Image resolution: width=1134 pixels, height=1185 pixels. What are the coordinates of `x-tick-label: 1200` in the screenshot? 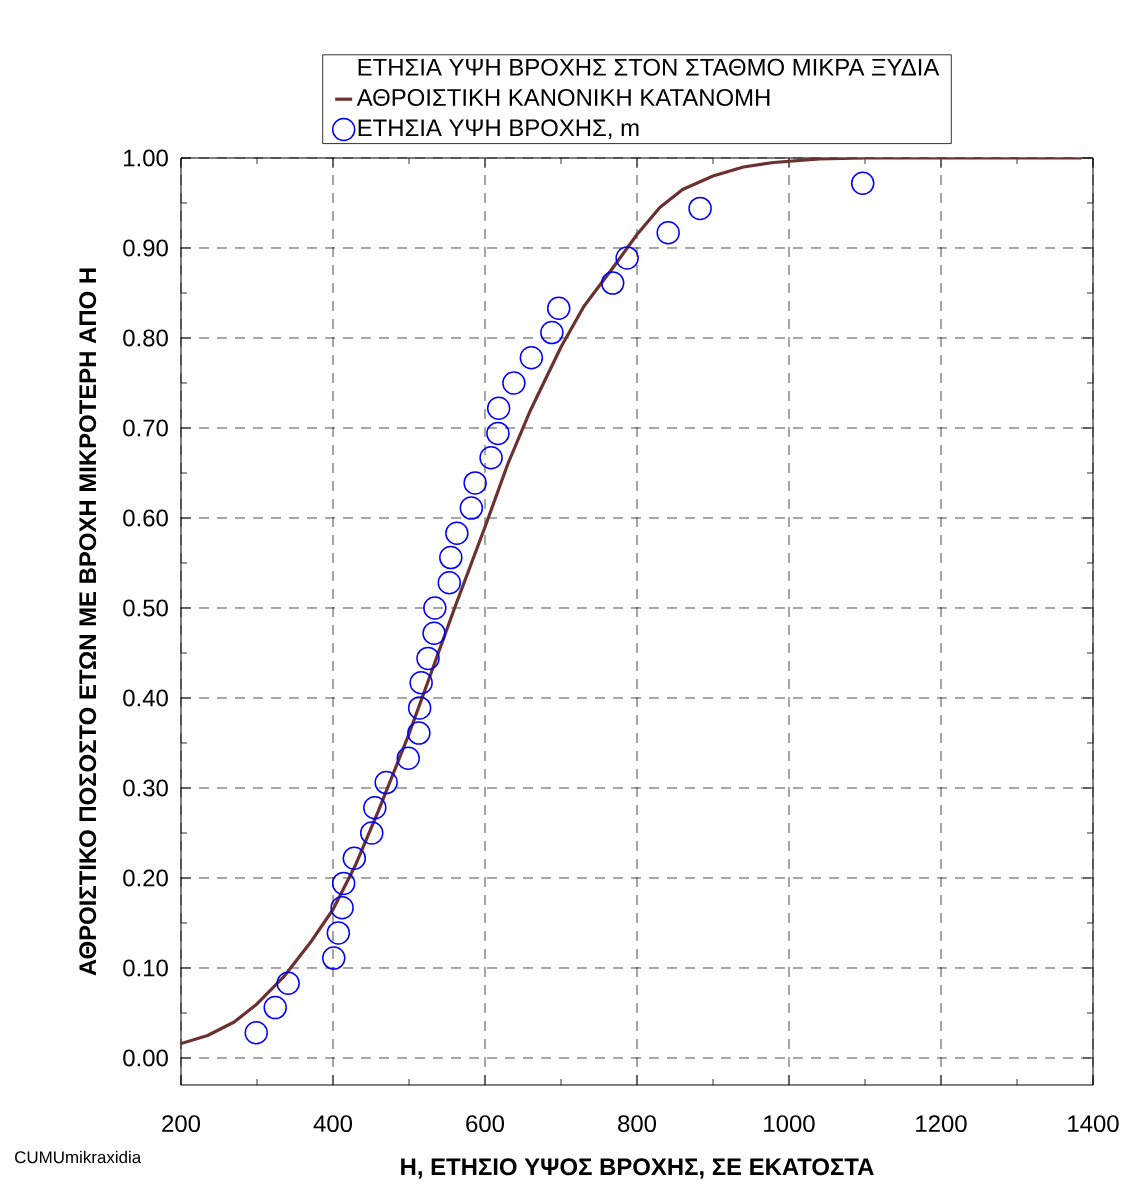 It's located at (941, 1124).